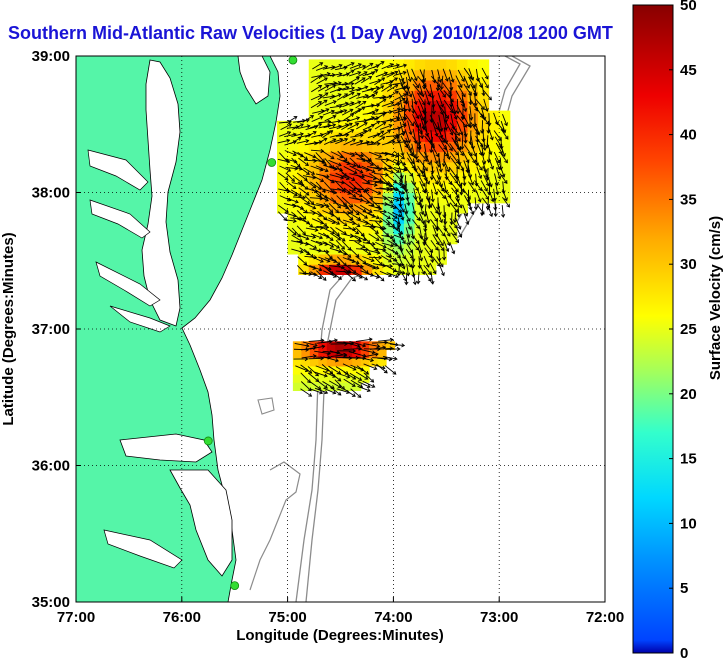 This screenshot has height=659, width=724. Describe the element at coordinates (208, 441) in the screenshot. I see `station-marker` at that location.